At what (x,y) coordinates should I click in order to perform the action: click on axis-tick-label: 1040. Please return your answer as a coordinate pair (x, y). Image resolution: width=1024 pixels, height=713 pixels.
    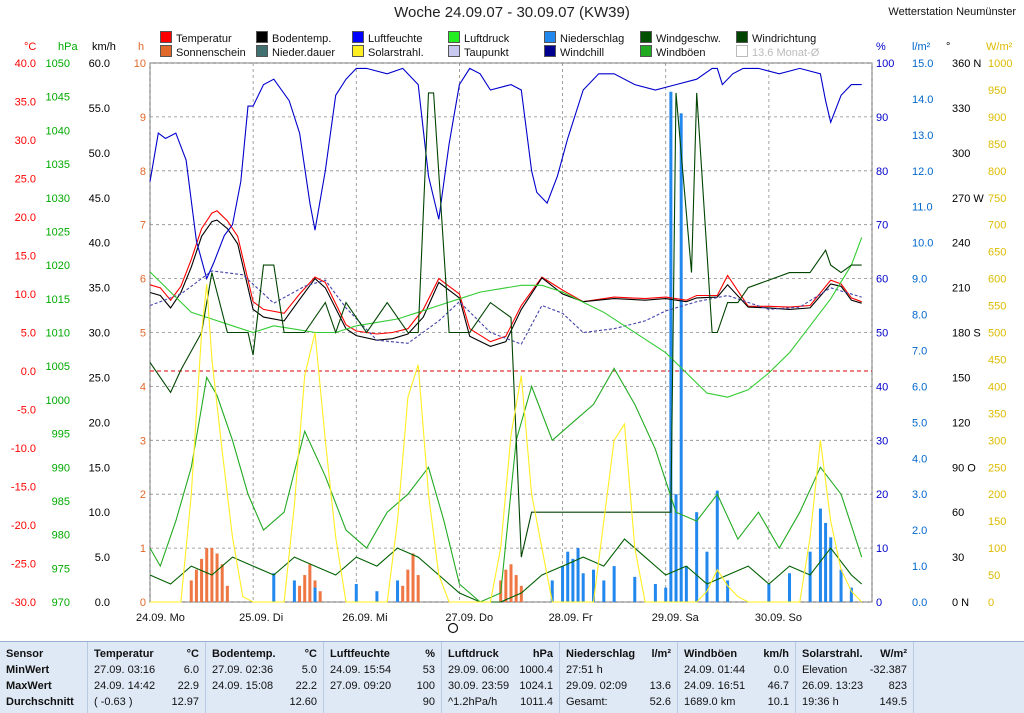
    Looking at the image, I should click on (58, 131).